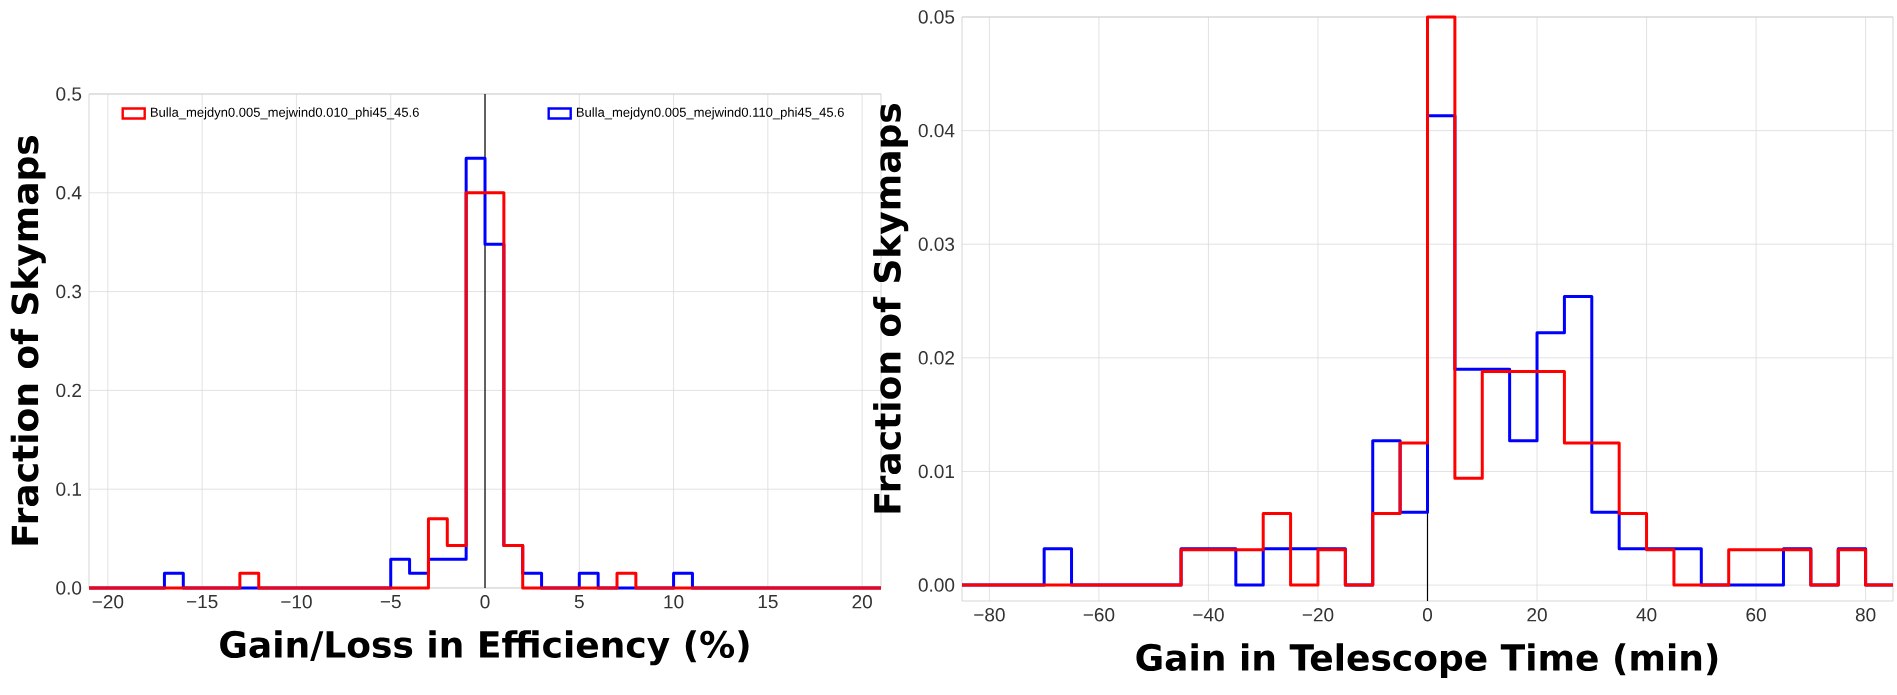 This screenshot has height=695, width=1897. I want to click on x-tick-label: 5, so click(579, 602).